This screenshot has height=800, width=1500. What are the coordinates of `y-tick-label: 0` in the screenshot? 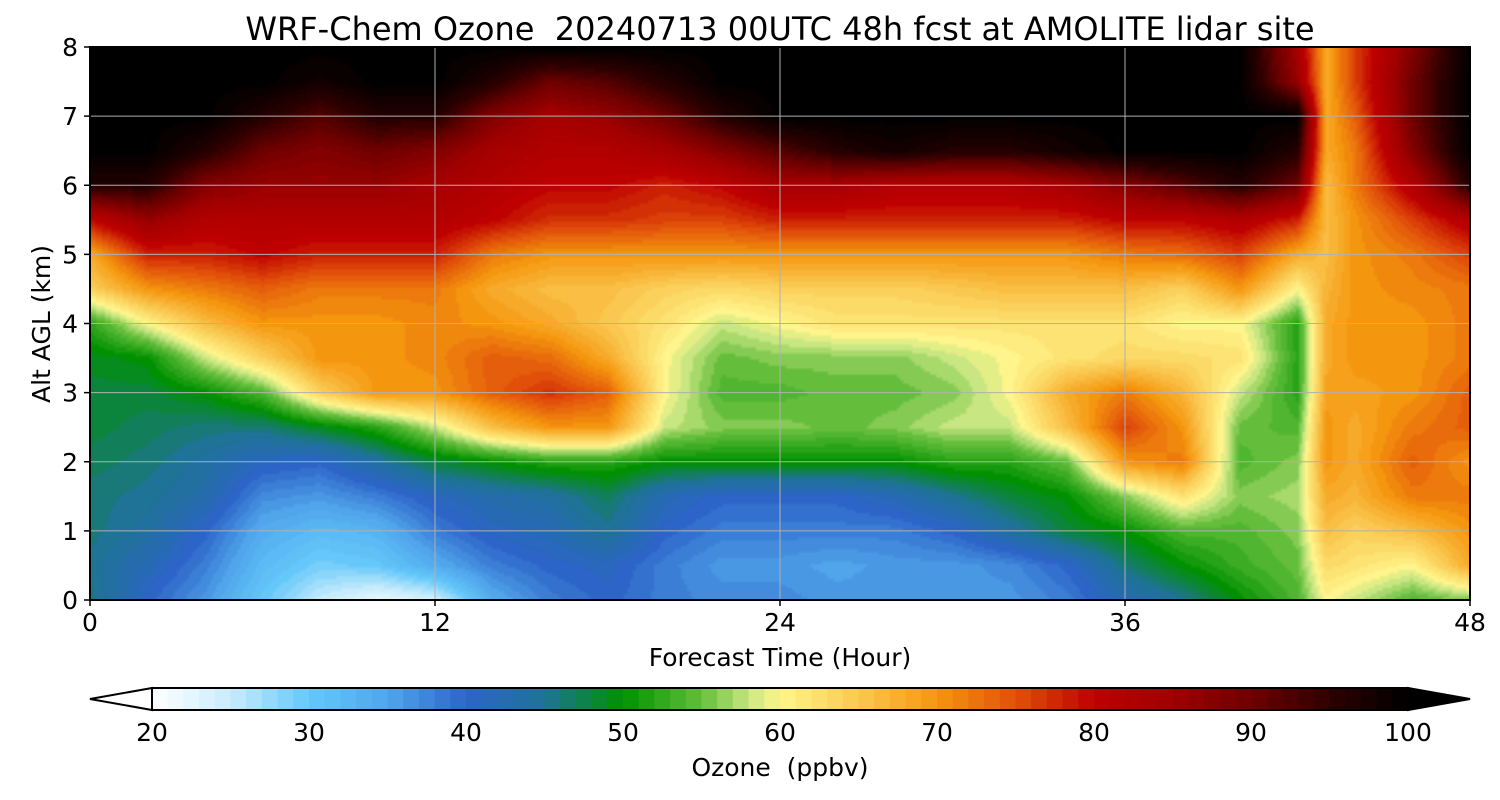 It's located at (70, 600).